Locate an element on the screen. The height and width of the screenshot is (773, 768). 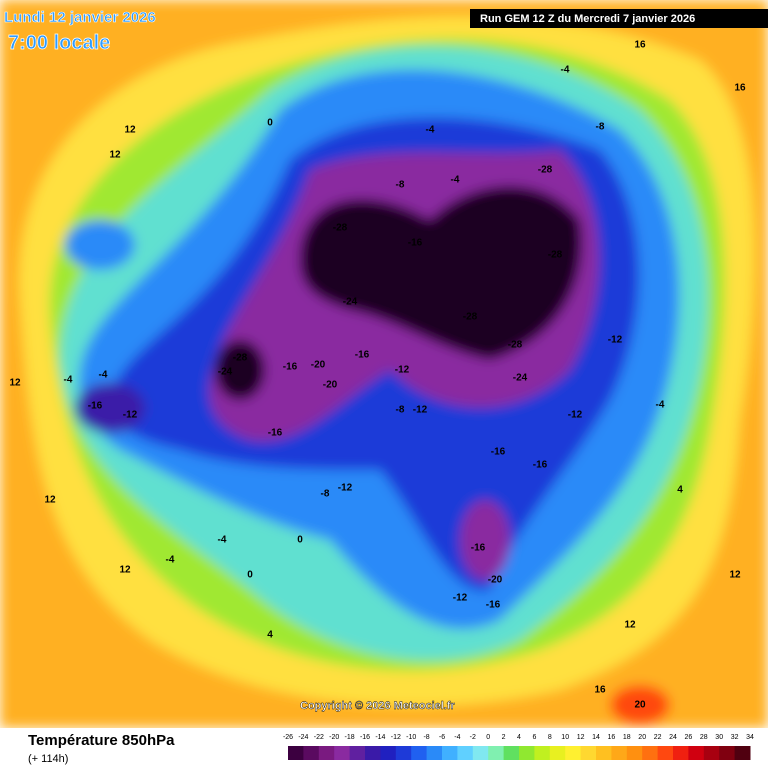
run-info: Run GEM 12 Z du Mercredi 7 janvier 2026 is located at coordinates (587, 19).